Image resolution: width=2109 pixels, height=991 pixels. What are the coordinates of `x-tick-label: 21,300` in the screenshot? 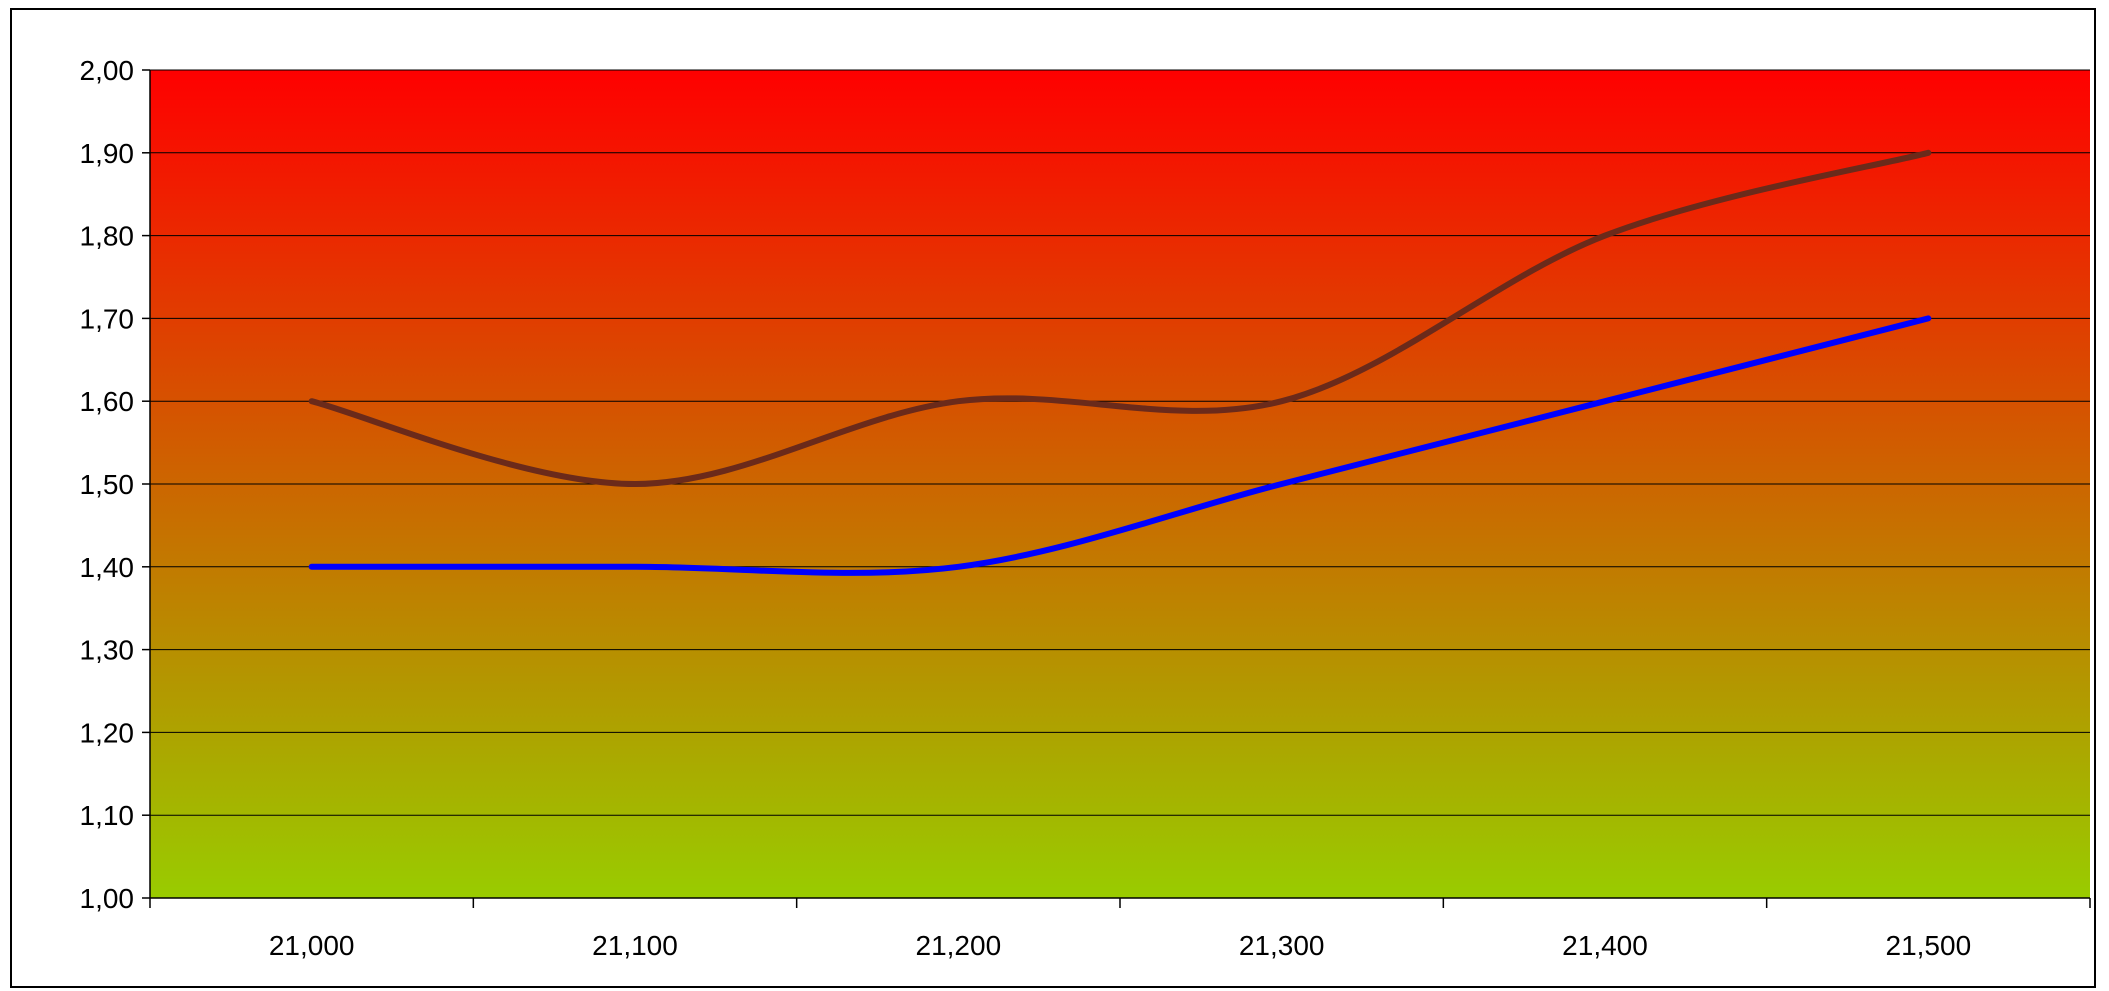 It's located at (1282, 945).